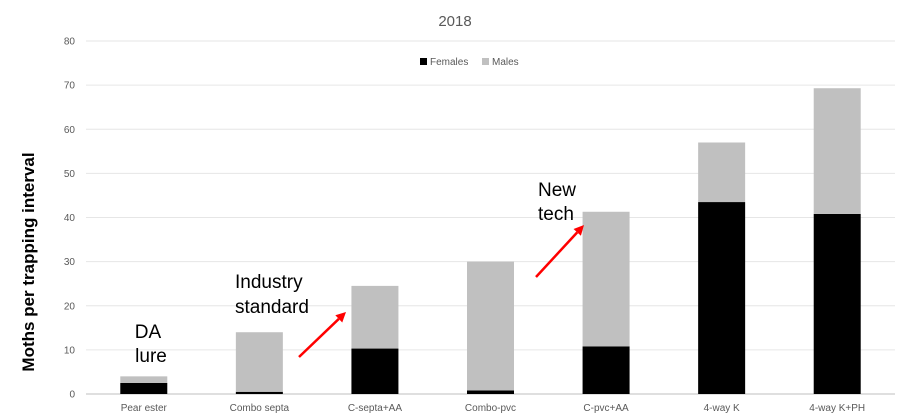 The image size is (903, 416). What do you see at coordinates (722, 408) in the screenshot?
I see `x-tick-label: 4-way K` at bounding box center [722, 408].